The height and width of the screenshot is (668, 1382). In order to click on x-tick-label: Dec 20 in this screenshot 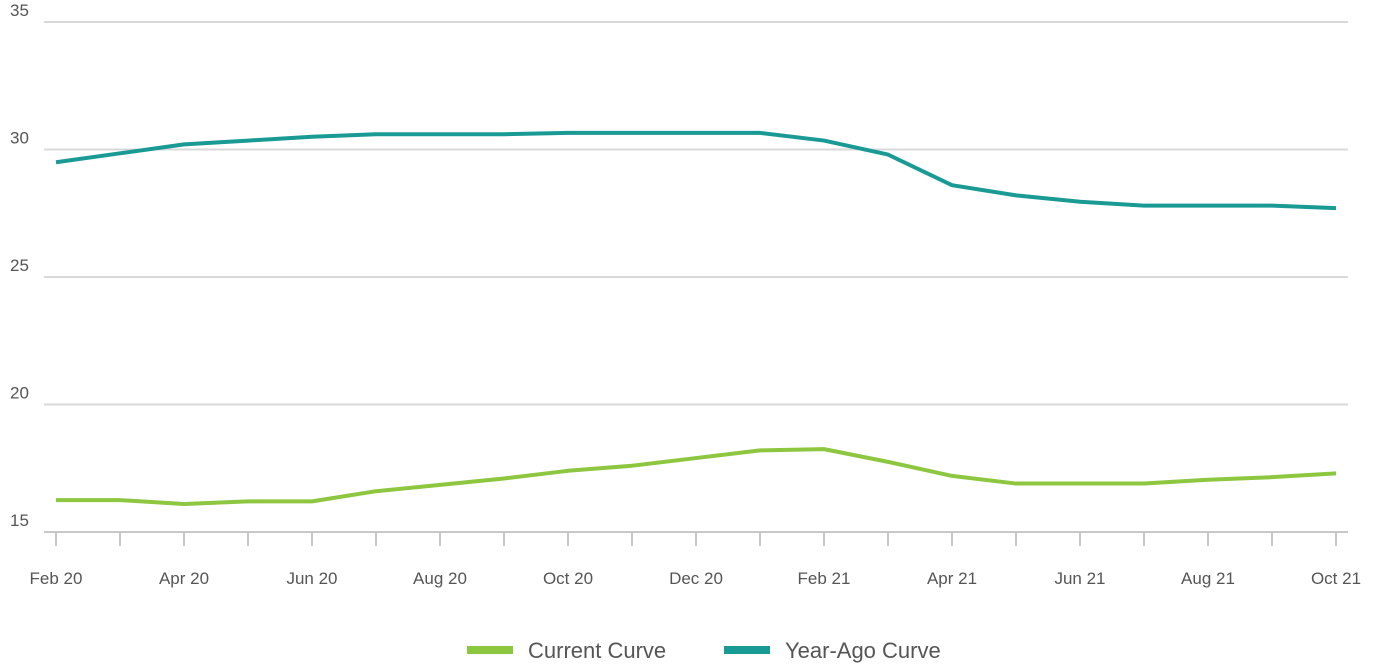, I will do `click(696, 578)`.